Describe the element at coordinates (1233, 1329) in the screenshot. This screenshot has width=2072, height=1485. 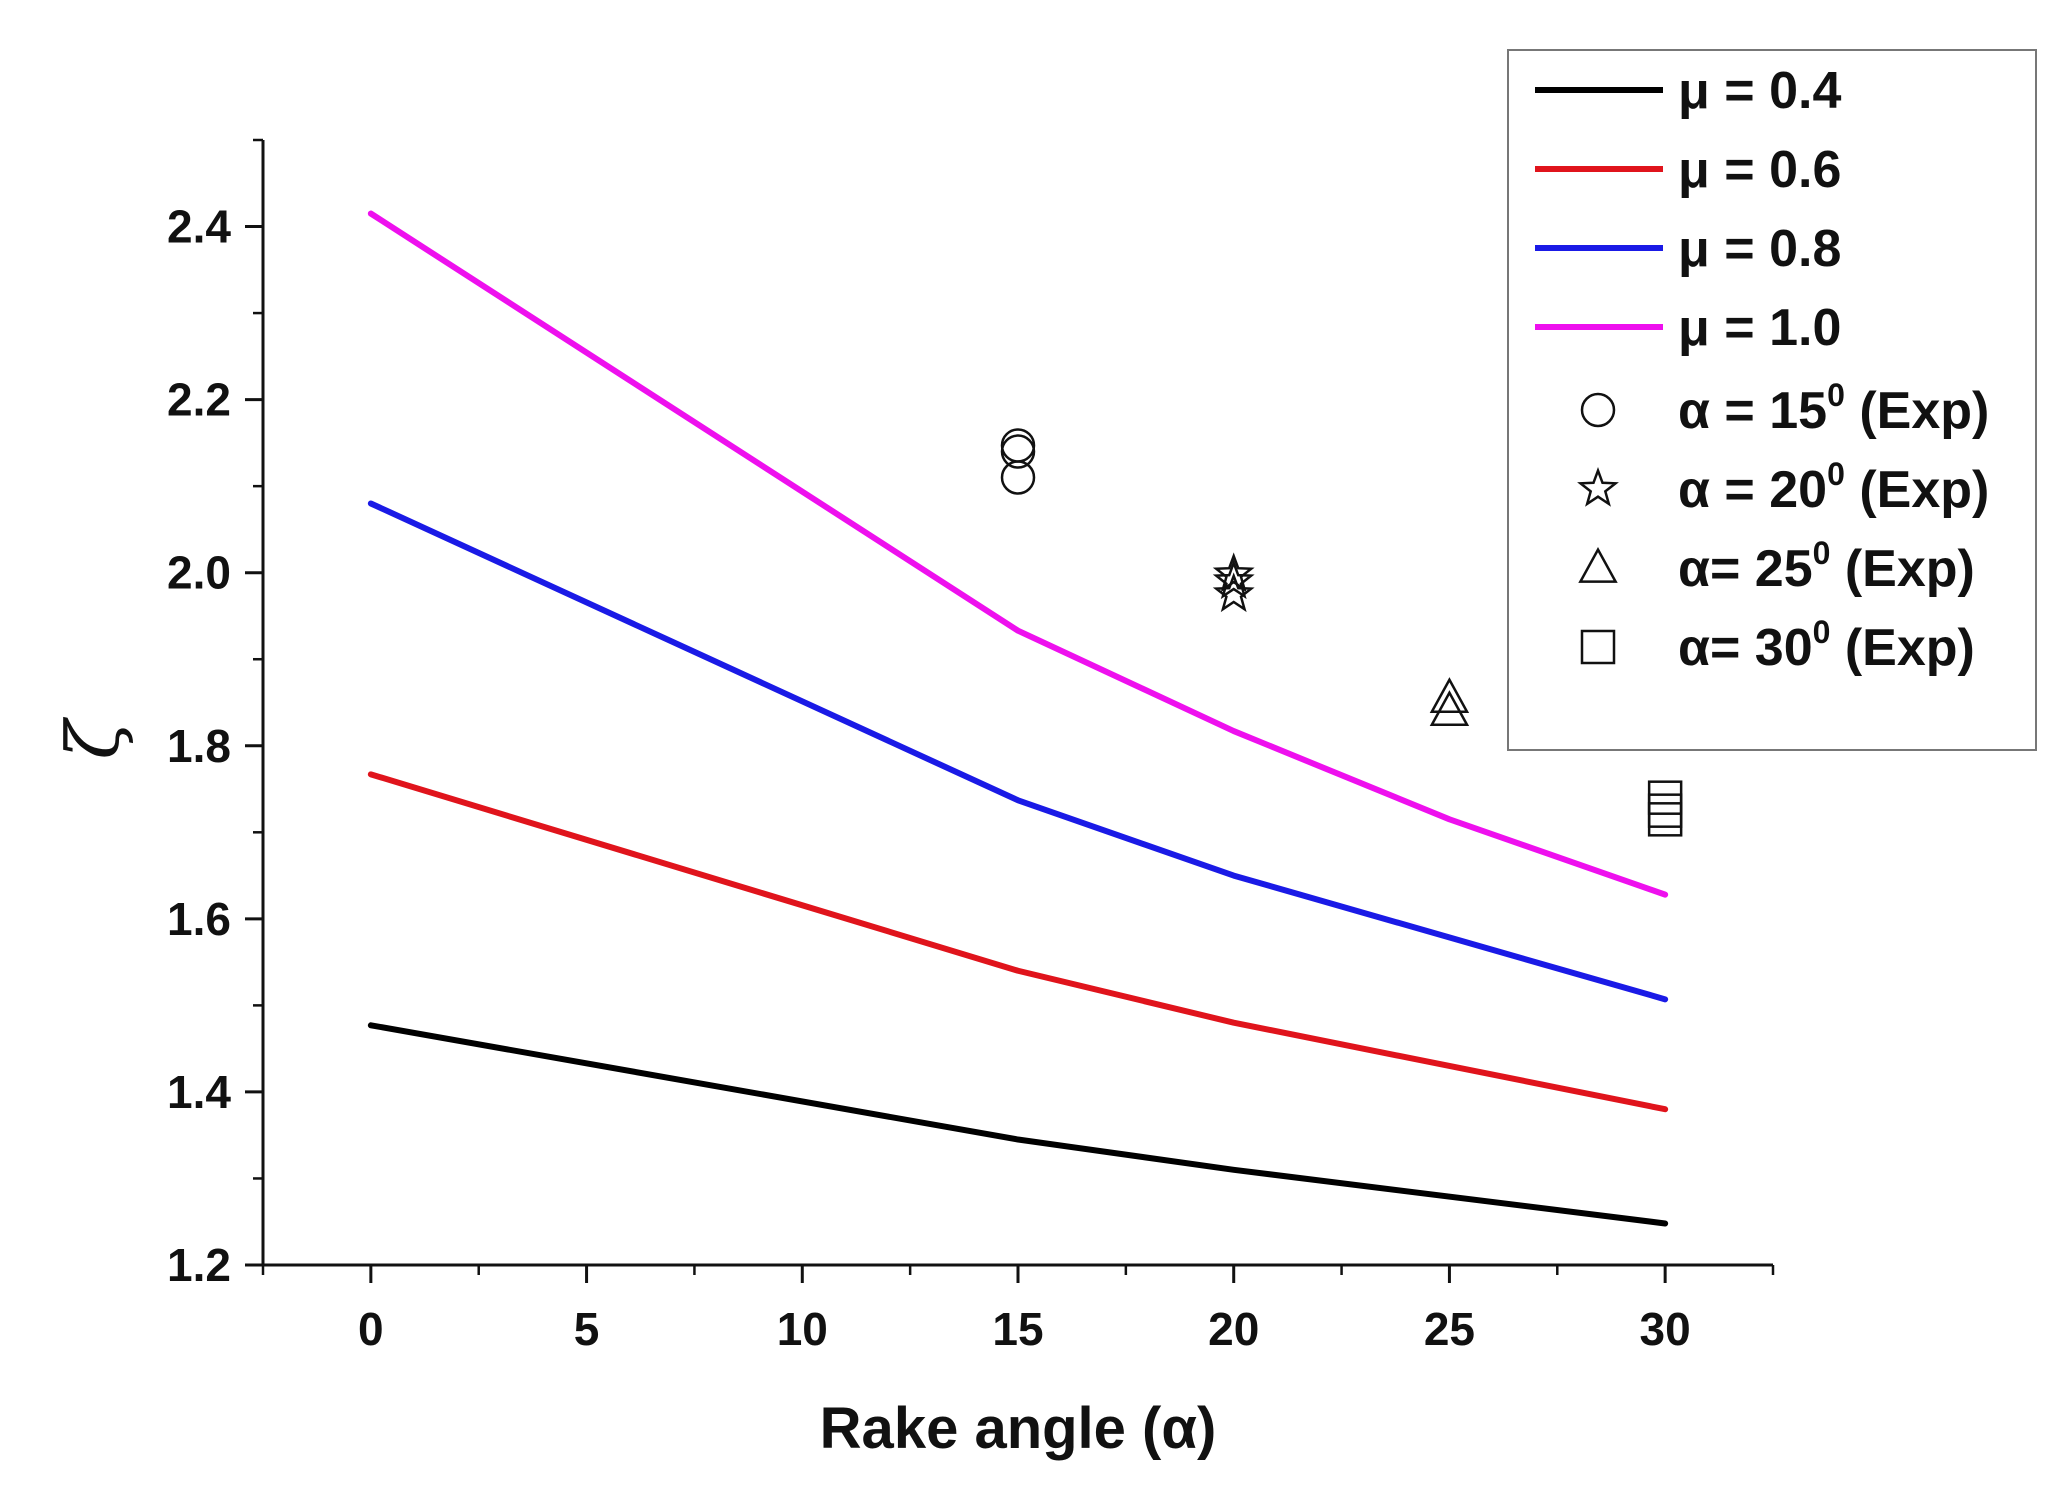
I see `x-tick-label: 20` at that location.